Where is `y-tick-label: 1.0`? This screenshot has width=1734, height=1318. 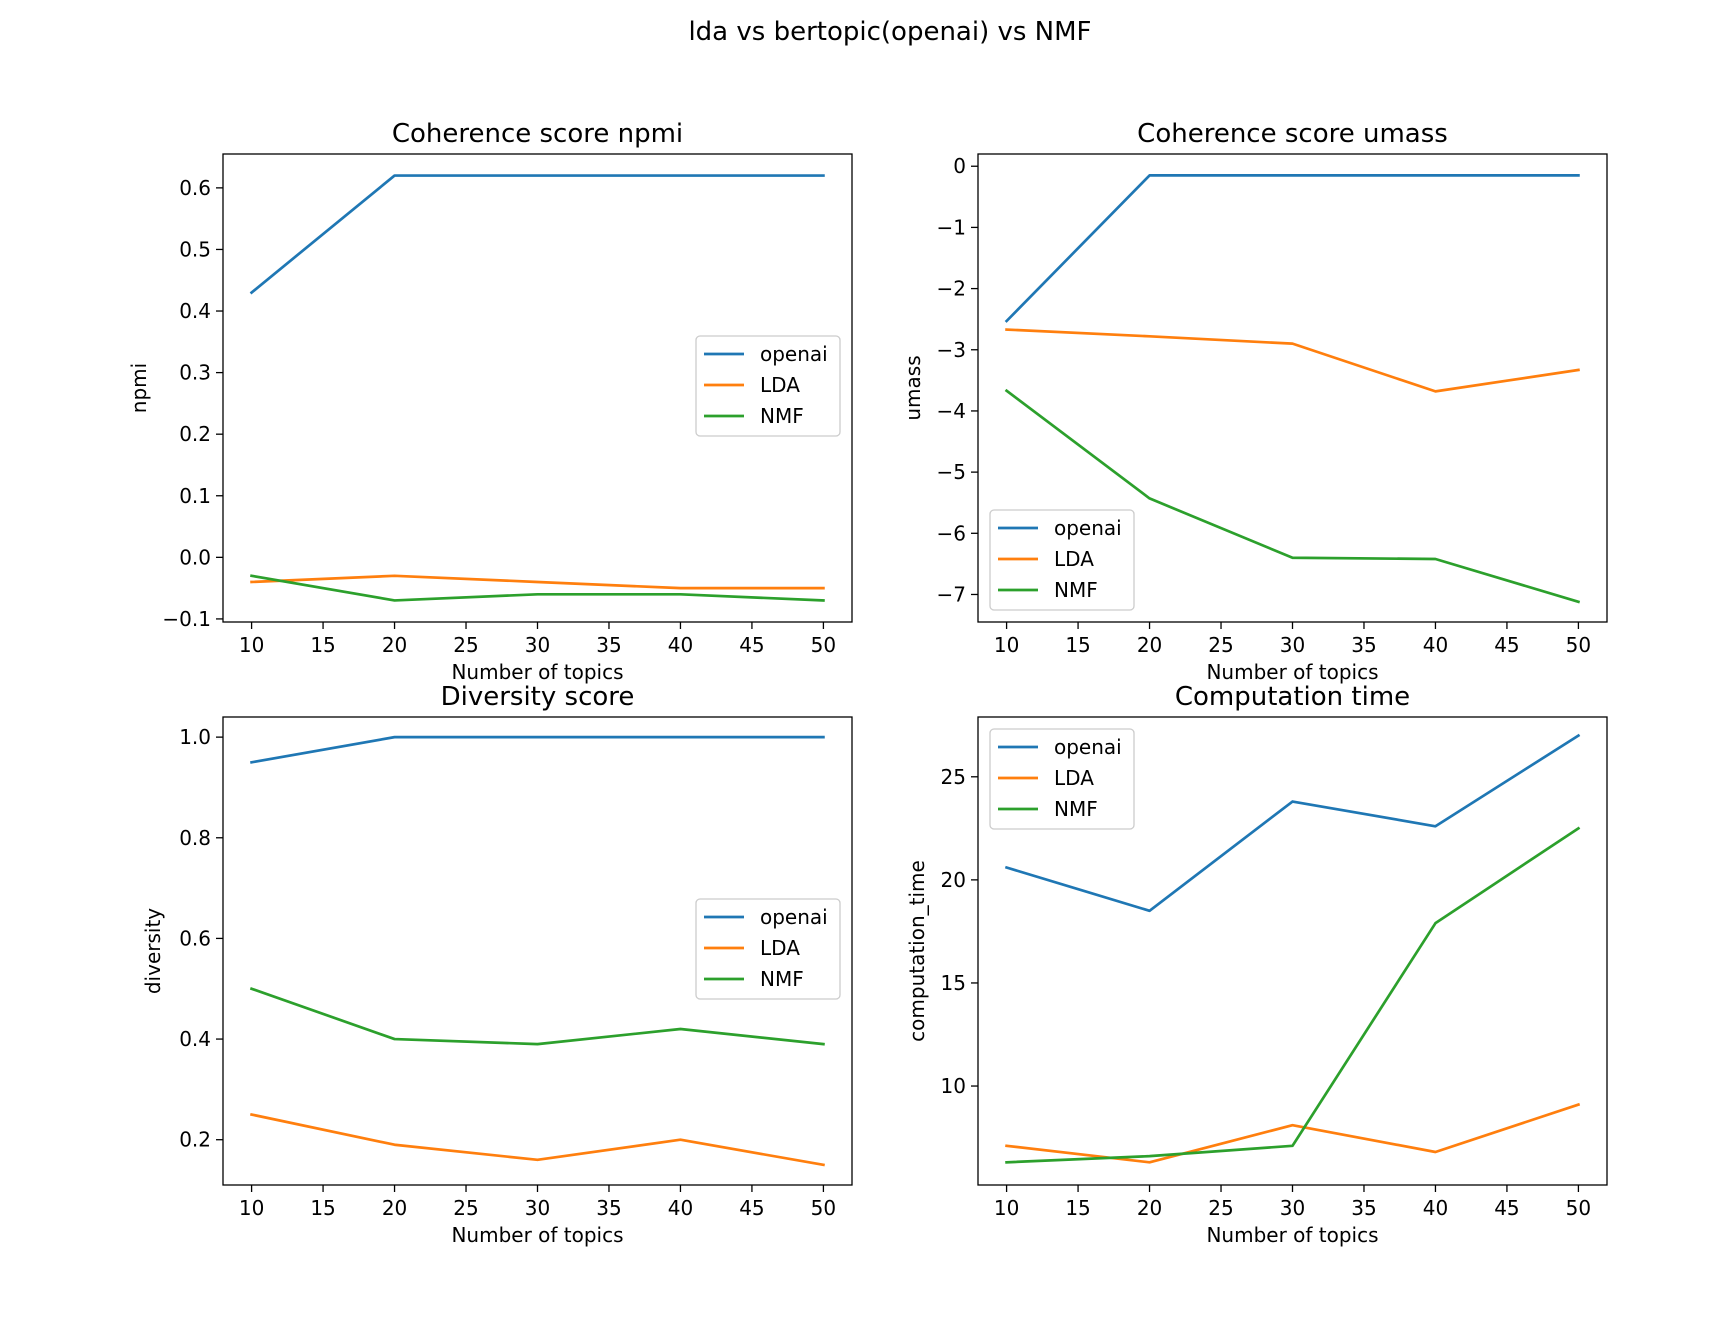 y-tick-label: 1.0 is located at coordinates (195, 737).